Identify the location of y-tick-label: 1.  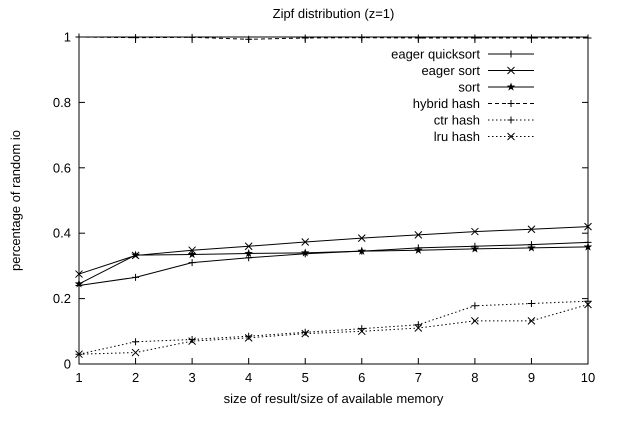
(67, 37).